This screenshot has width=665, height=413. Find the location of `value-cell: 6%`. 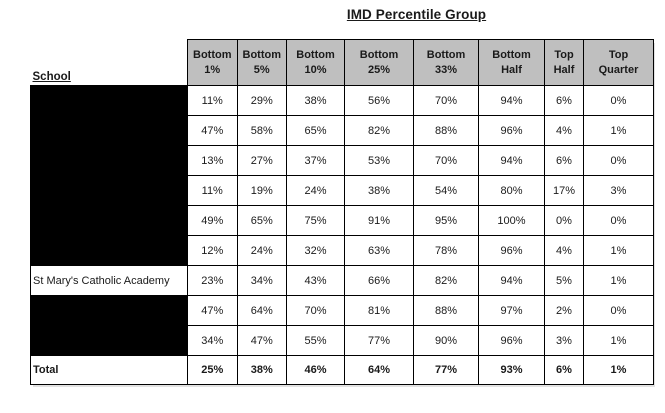

value-cell: 6% is located at coordinates (564, 100).